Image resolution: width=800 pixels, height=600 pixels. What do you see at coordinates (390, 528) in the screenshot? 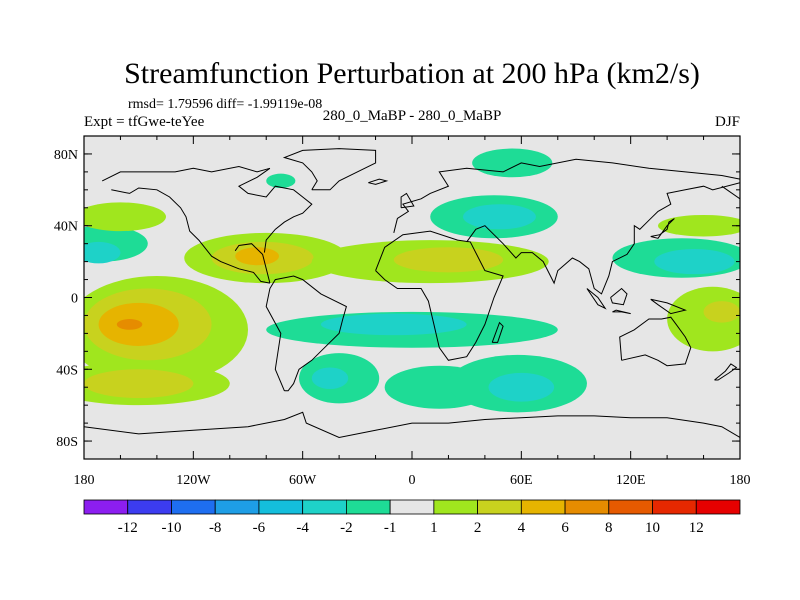
I see `colorbar-label: -1` at bounding box center [390, 528].